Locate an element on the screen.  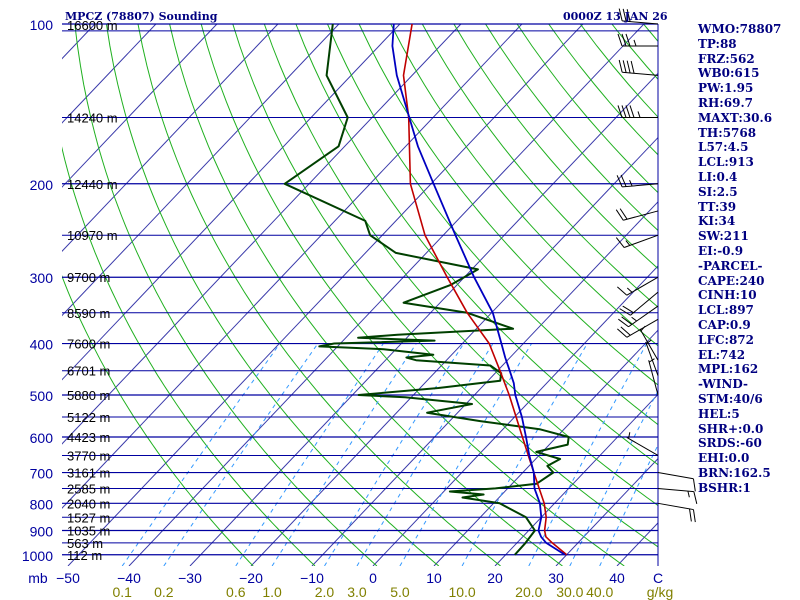
pressure-label: 400 is located at coordinates (42, 345).